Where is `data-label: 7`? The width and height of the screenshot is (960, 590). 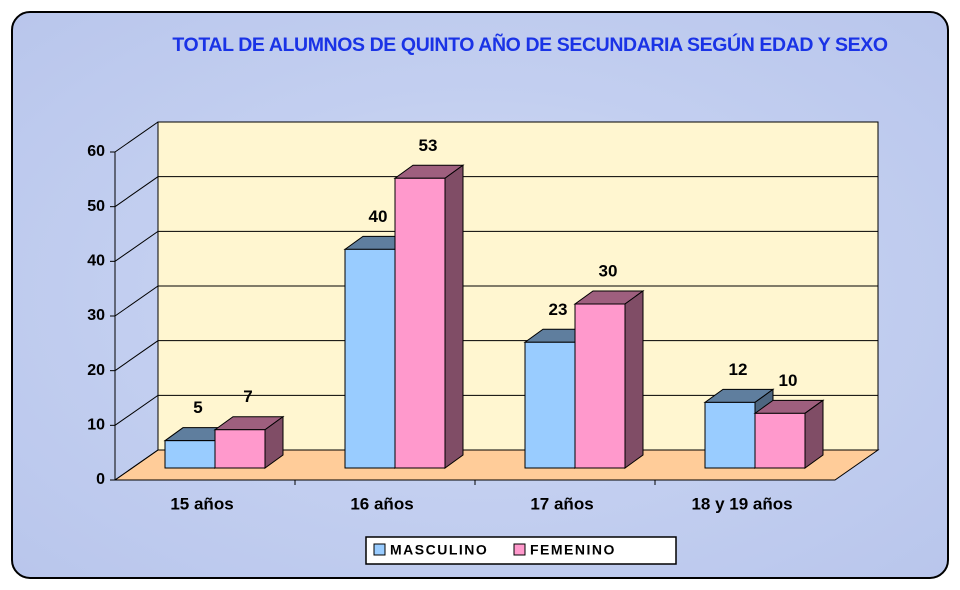
data-label: 7 is located at coordinates (247, 396).